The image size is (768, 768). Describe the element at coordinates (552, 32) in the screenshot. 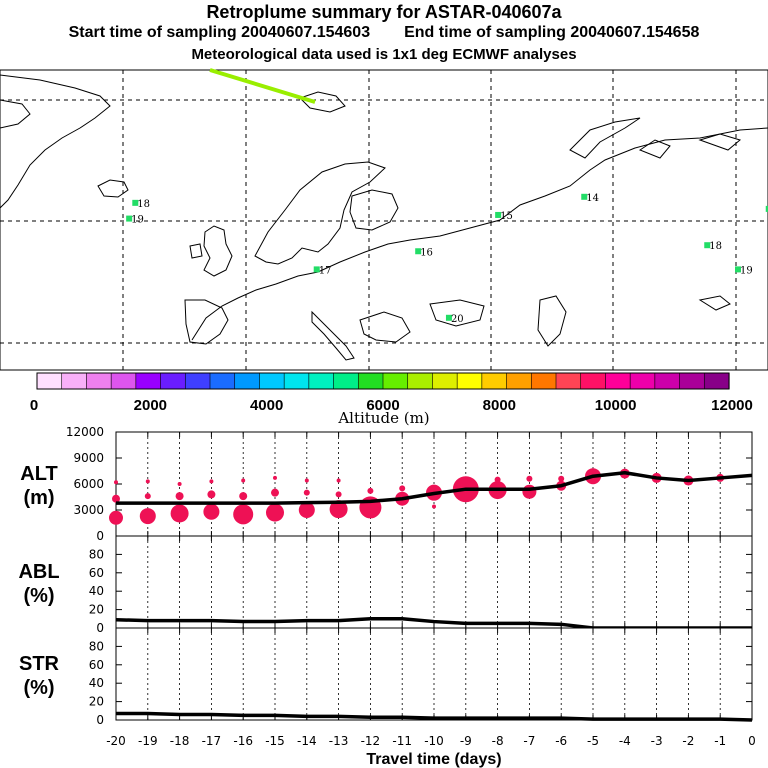

I see `end-time-text: End time of sampling 20040607.154658` at that location.